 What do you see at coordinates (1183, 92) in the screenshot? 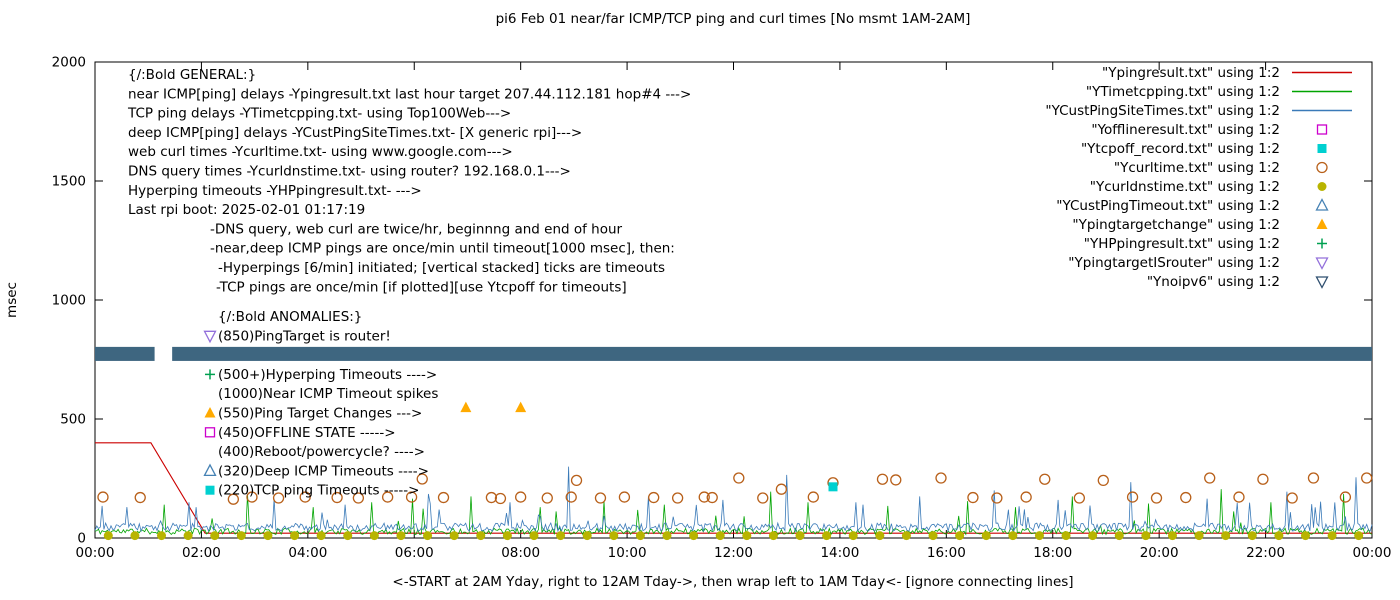
I see `legend-label: "YTimetcpping.txt" using 1:2` at bounding box center [1183, 92].